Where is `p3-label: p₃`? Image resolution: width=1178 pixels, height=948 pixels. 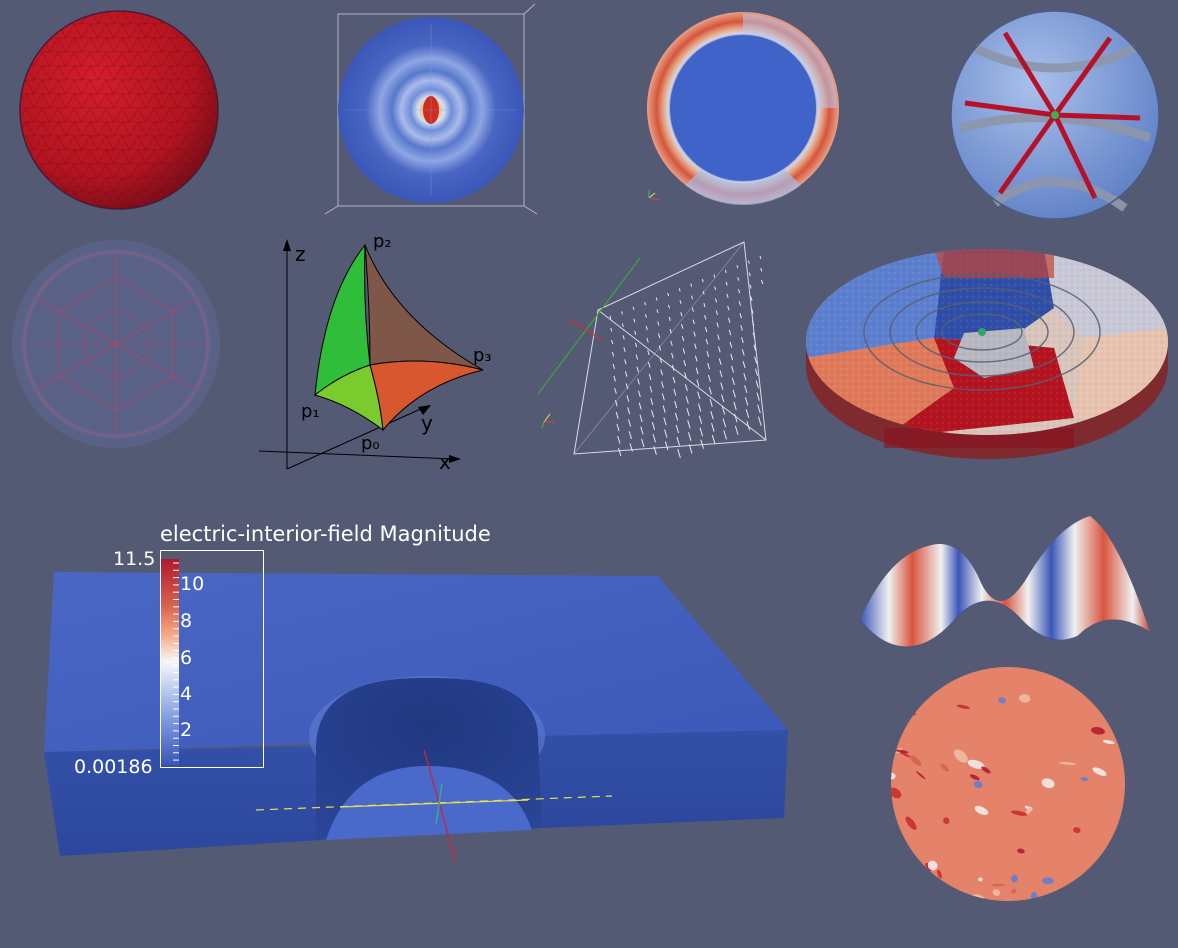 p3-label: p₃ is located at coordinates (482, 355).